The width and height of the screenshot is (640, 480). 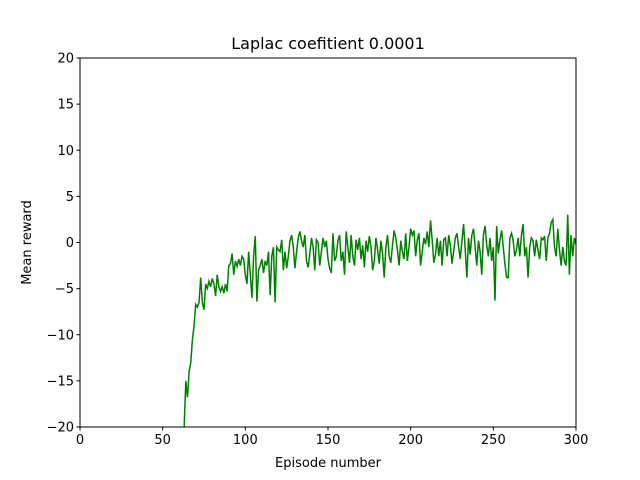 I want to click on x-tick-label: 0, so click(x=80, y=440).